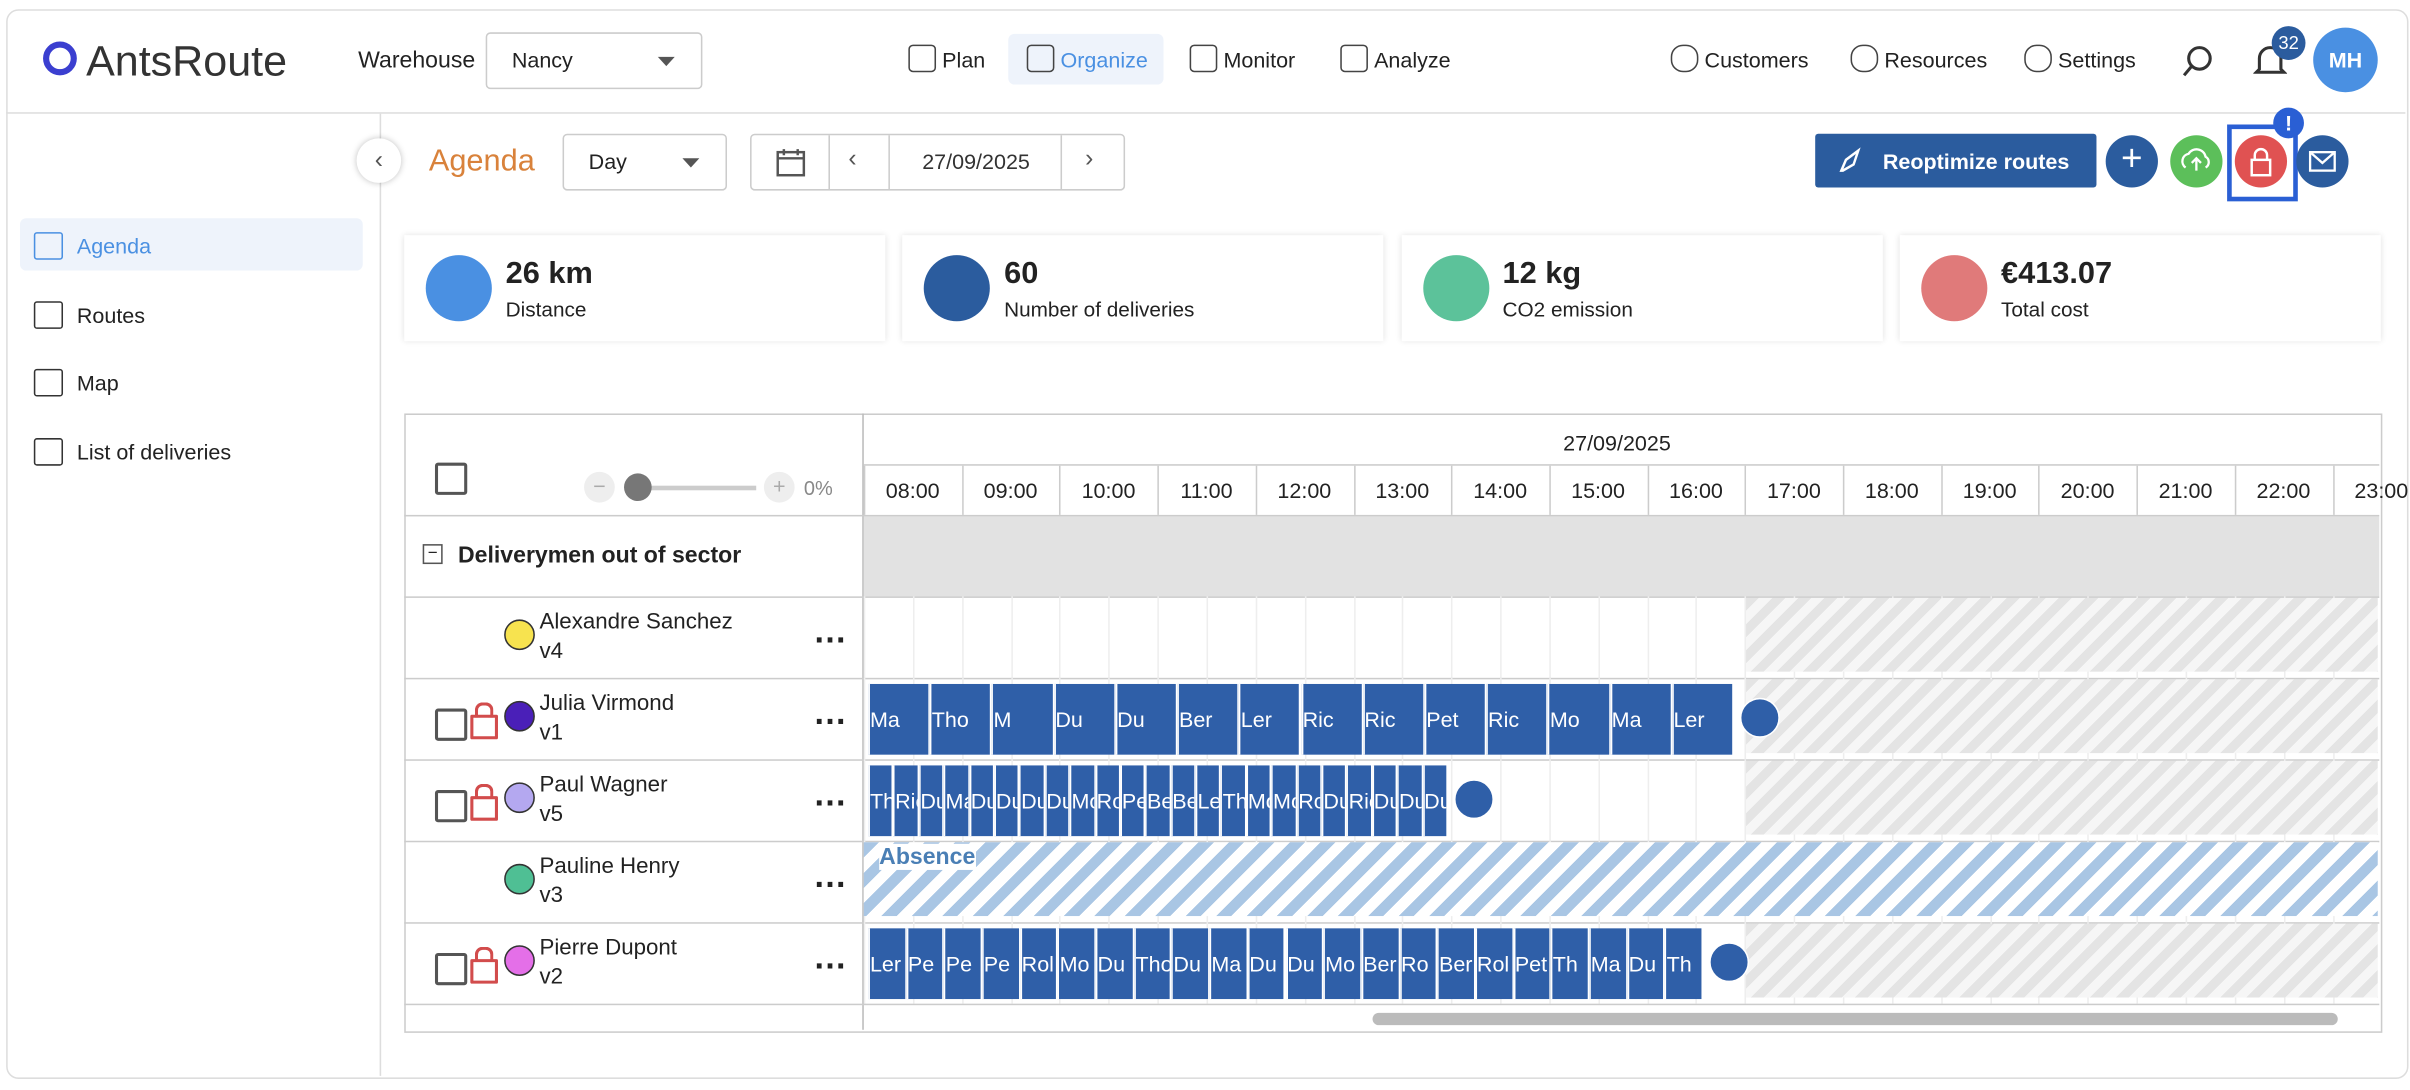 This screenshot has height=1090, width=2410. I want to click on select-all-checkbox, so click(451, 478).